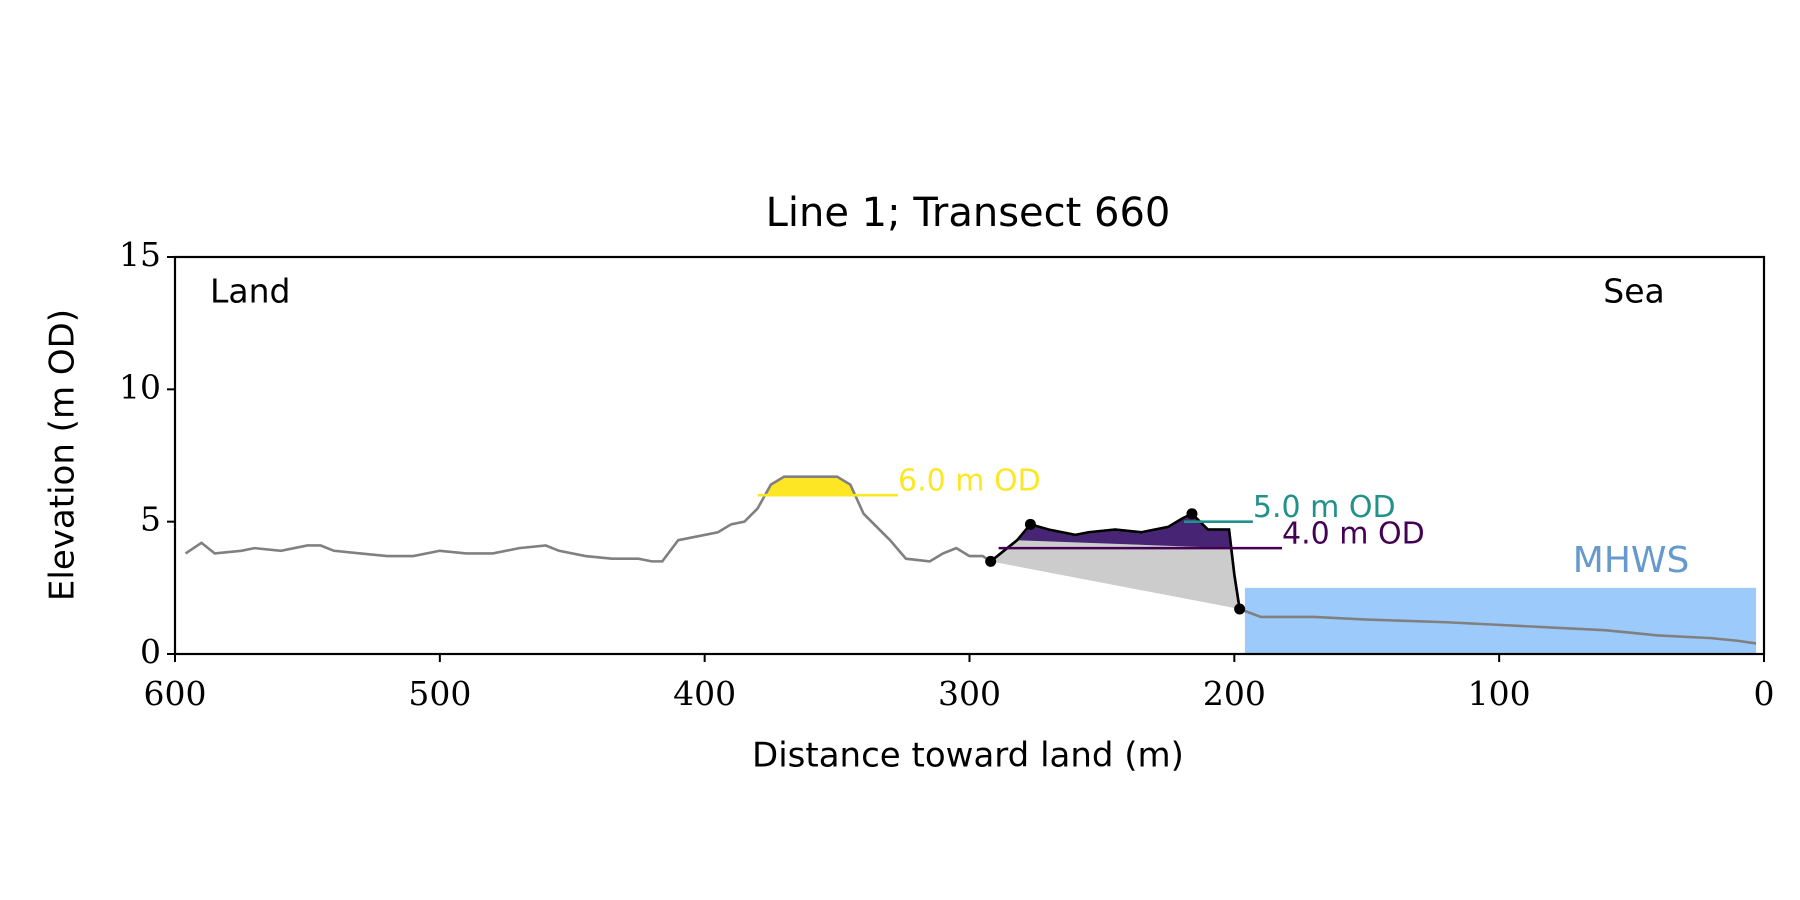  Describe the element at coordinates (140, 386) in the screenshot. I see `y-tick-label: 10` at that location.